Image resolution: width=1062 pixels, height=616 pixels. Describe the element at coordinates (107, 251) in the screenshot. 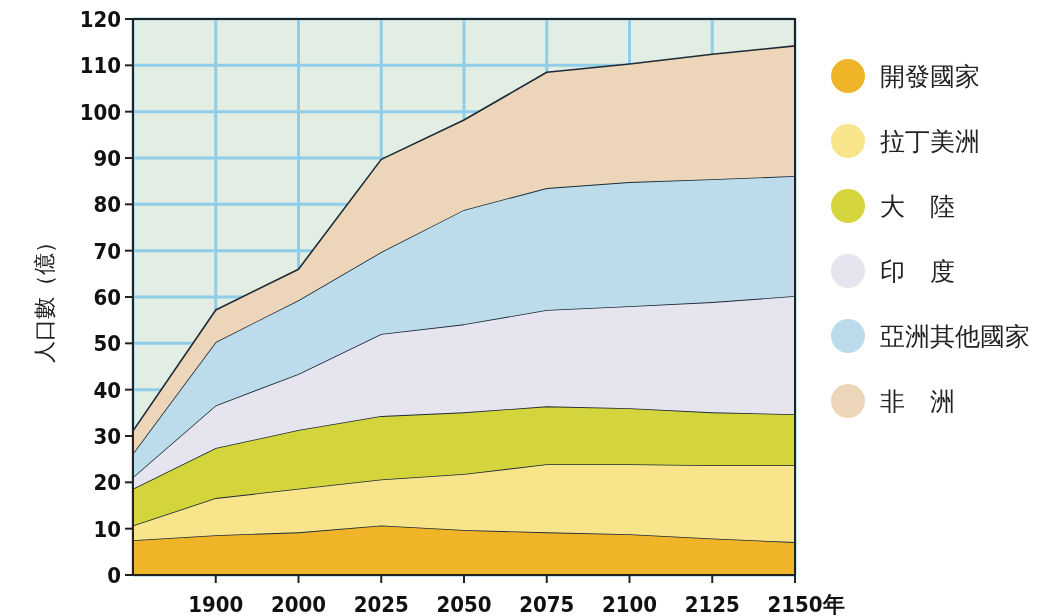

I see `y-tick-label: 70` at that location.